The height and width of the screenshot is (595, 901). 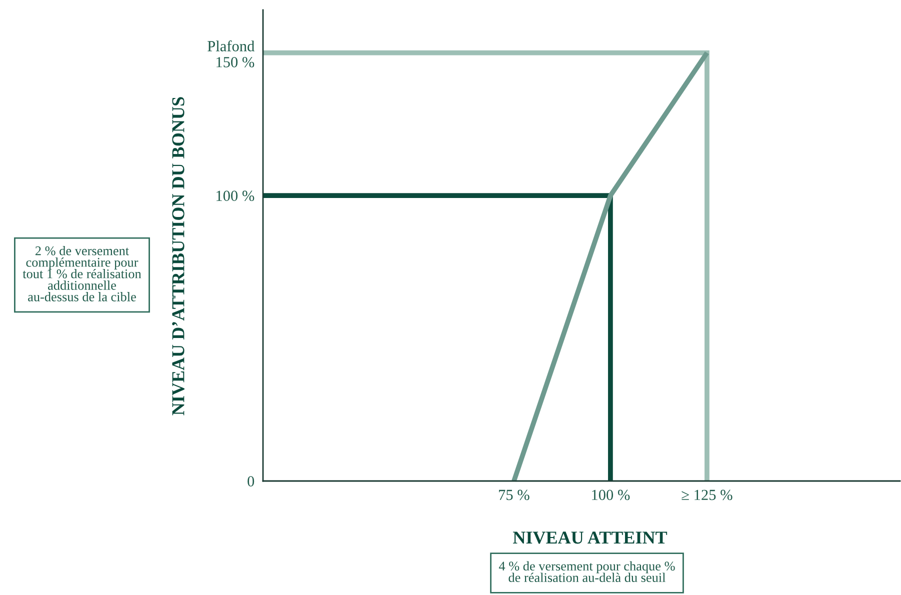 What do you see at coordinates (235, 196) in the screenshot?
I see `y-tick-label: 100 %` at bounding box center [235, 196].